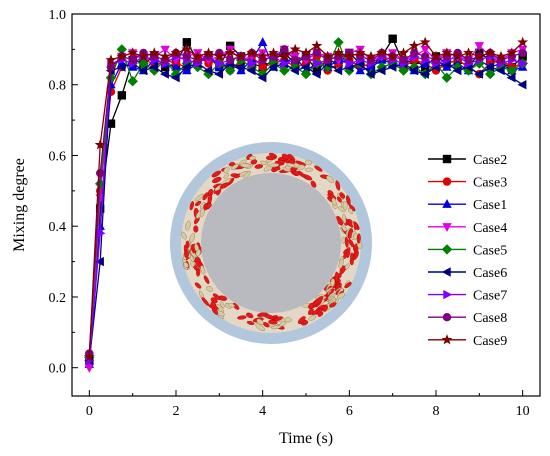  I want to click on legend-label: Case9, so click(490, 341).